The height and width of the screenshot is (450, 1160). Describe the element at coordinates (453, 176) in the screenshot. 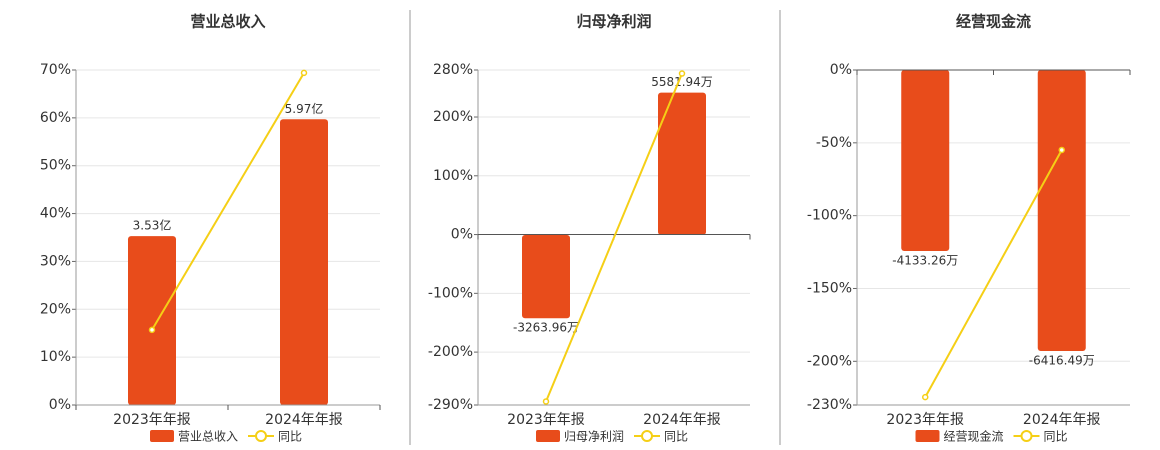

I see `y-tick-label: 100%` at that location.